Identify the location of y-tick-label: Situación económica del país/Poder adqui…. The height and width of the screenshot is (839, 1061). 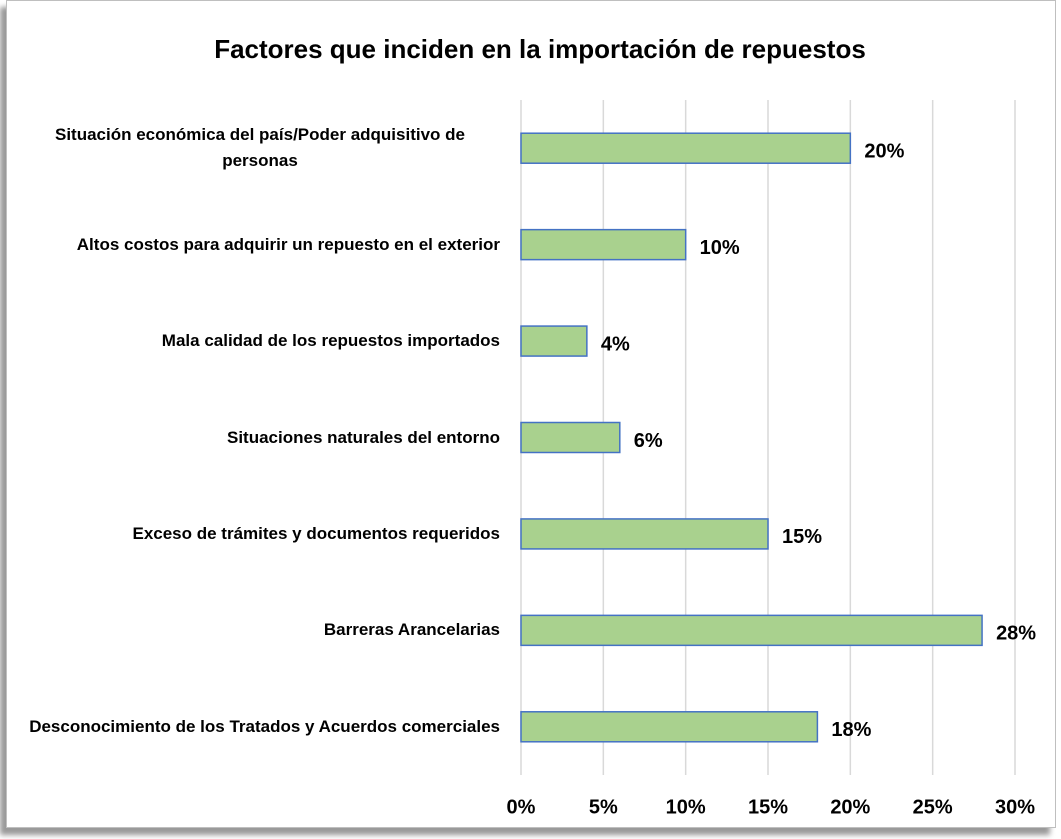
(260, 148).